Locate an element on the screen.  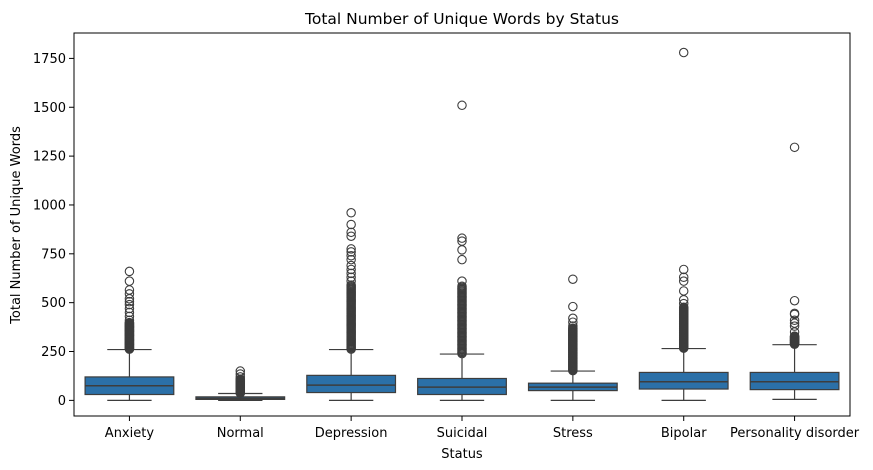
x-tick-label: Depression is located at coordinates (351, 433).